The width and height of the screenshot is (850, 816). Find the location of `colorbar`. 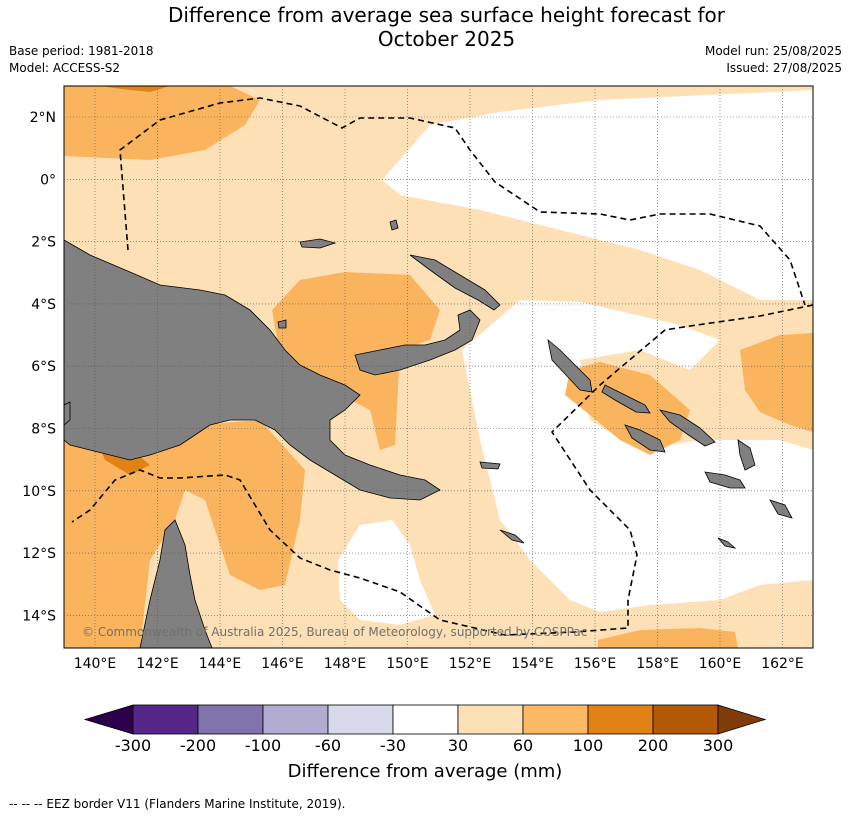

colorbar is located at coordinates (425, 719).